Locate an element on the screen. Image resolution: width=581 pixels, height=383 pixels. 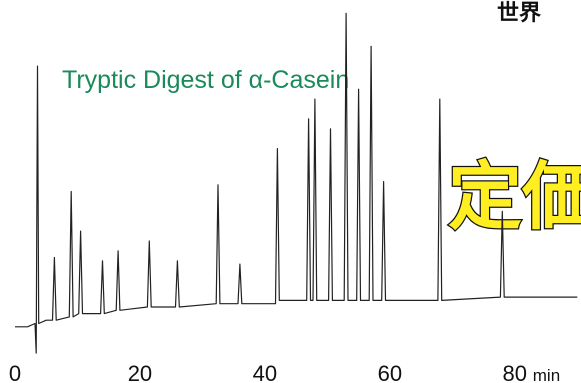
price-text: 定価 is located at coordinates (514, 196).